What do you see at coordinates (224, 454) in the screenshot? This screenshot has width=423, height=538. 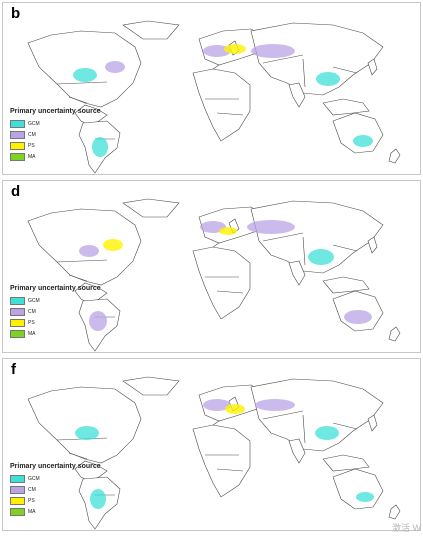 I see `uncertainty-hotspots-f` at bounding box center [224, 454].